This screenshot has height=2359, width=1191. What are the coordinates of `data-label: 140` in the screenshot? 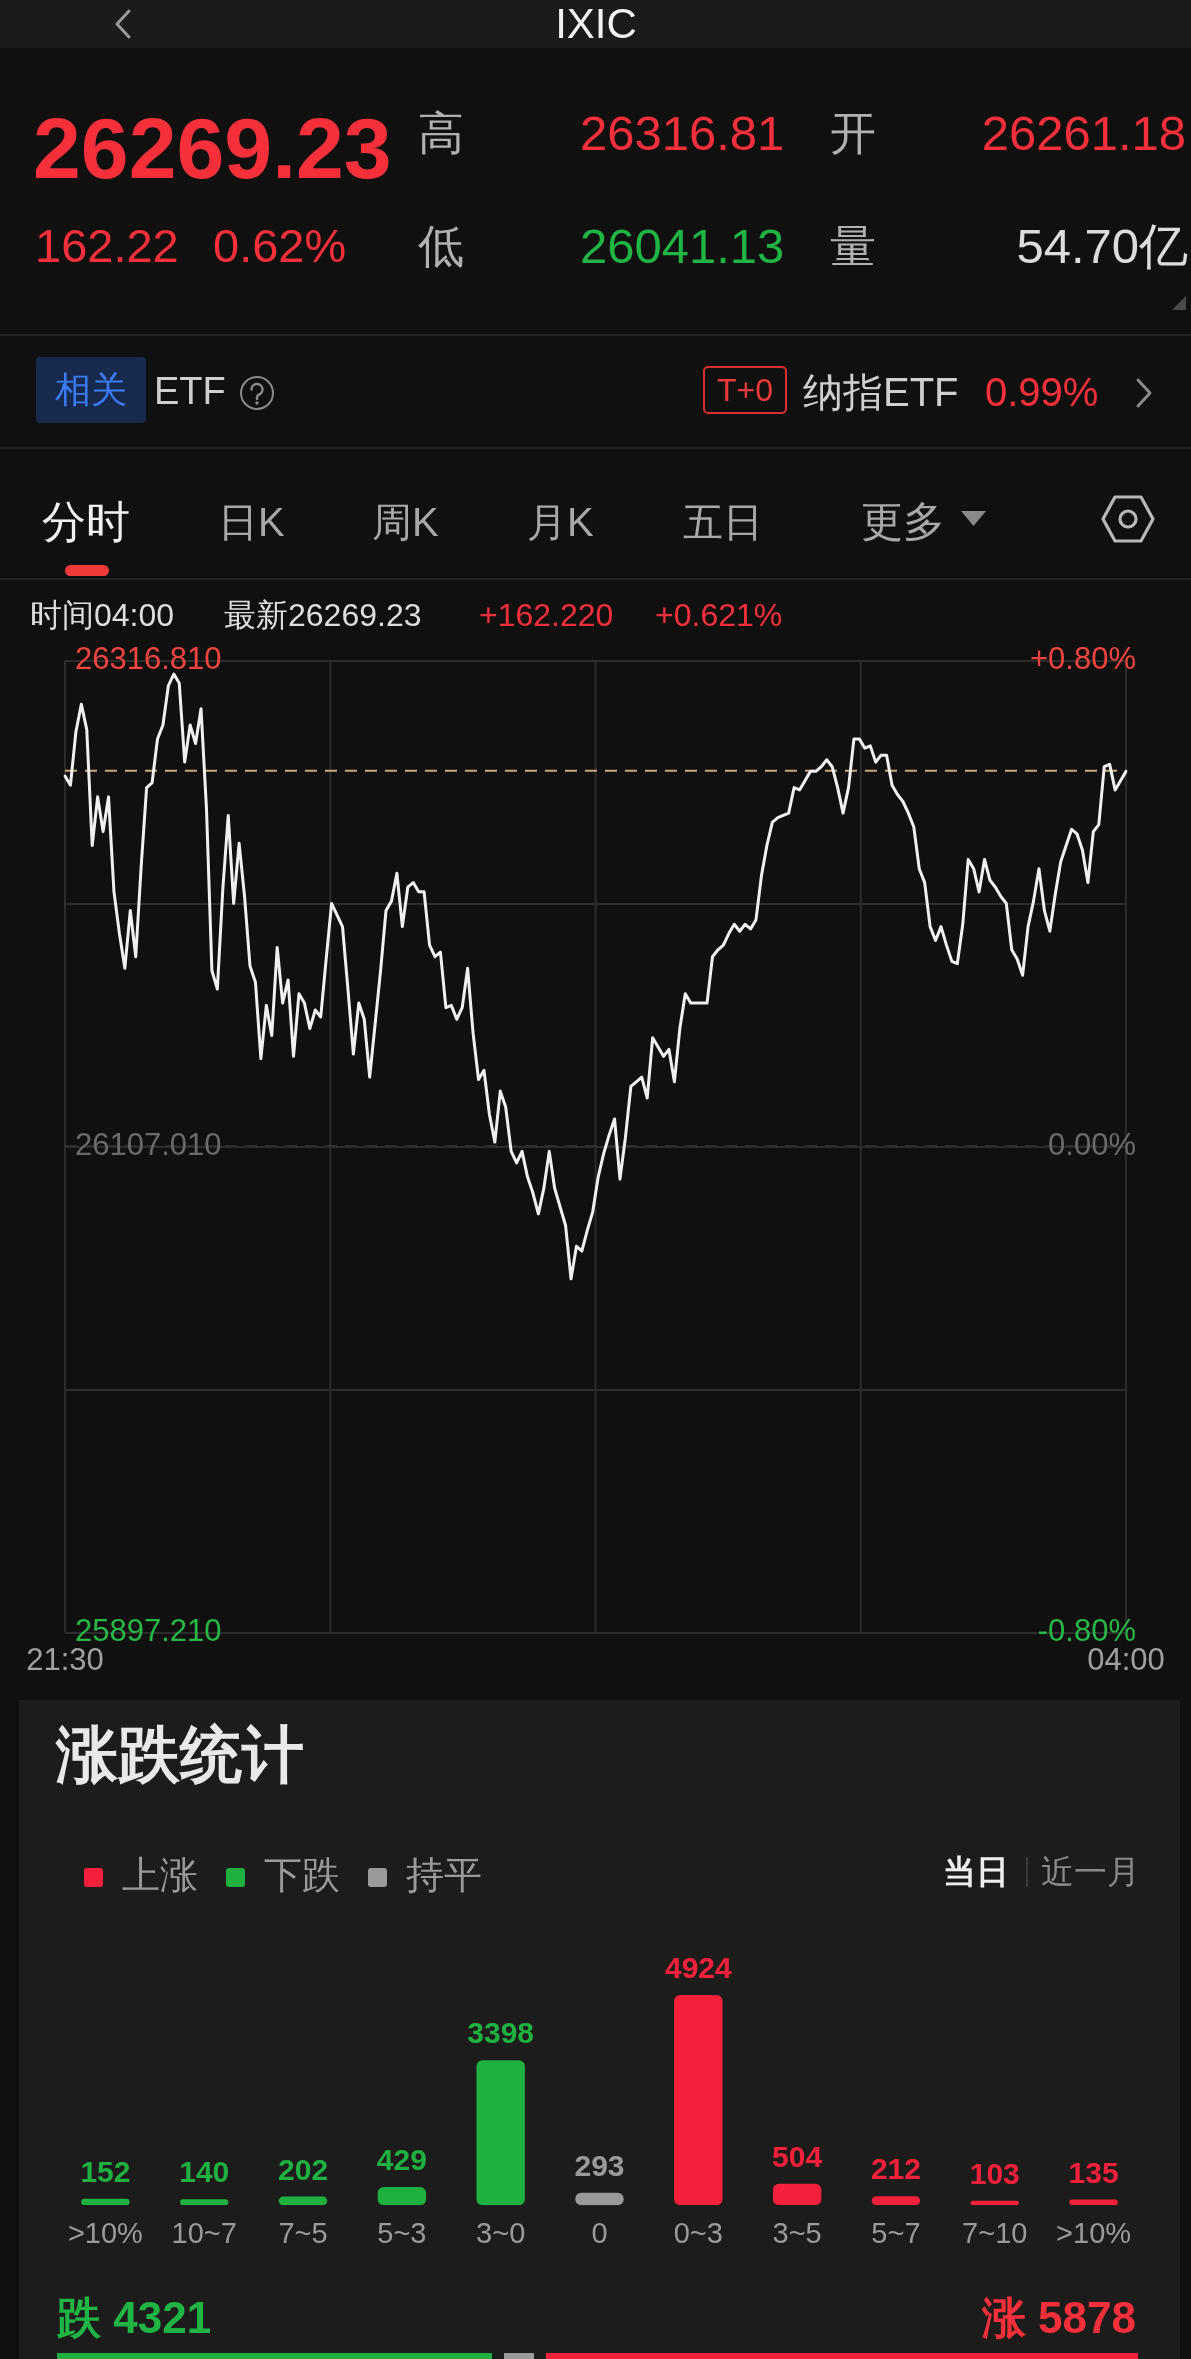 It's located at (204, 2172).